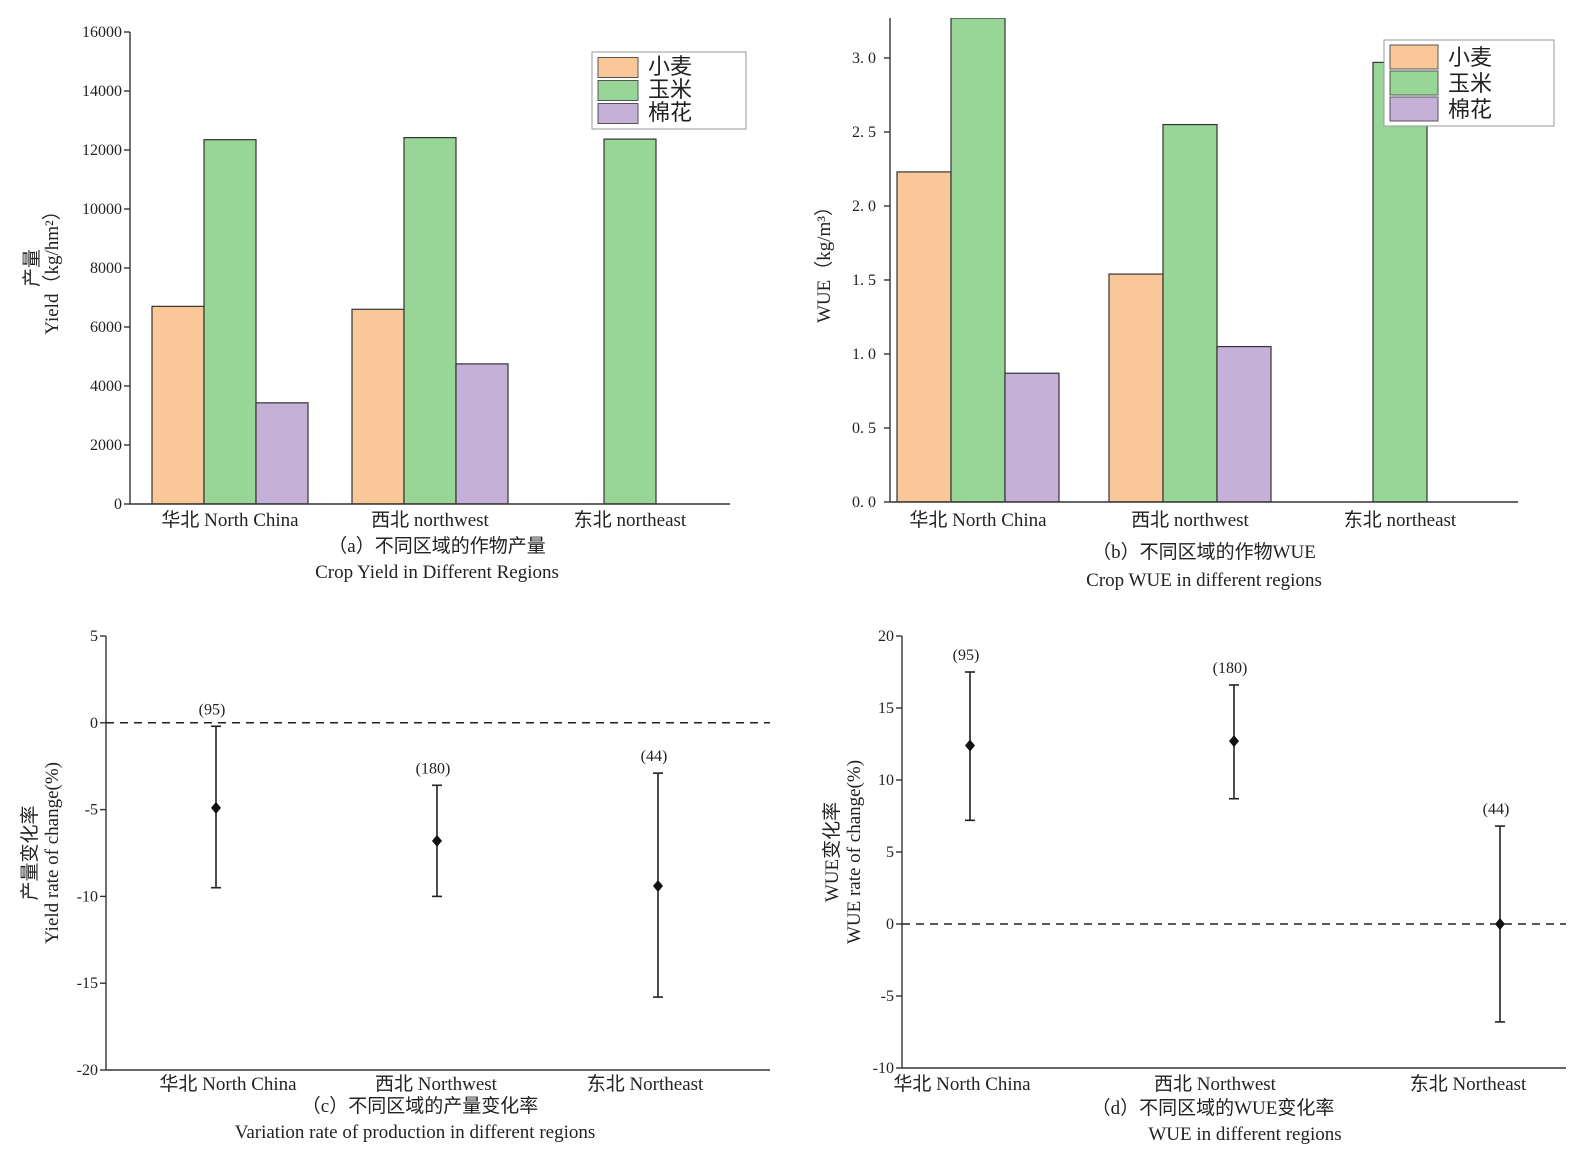 This screenshot has width=1594, height=1168. I want to click on y-tick-label: -20, so click(87, 1070).